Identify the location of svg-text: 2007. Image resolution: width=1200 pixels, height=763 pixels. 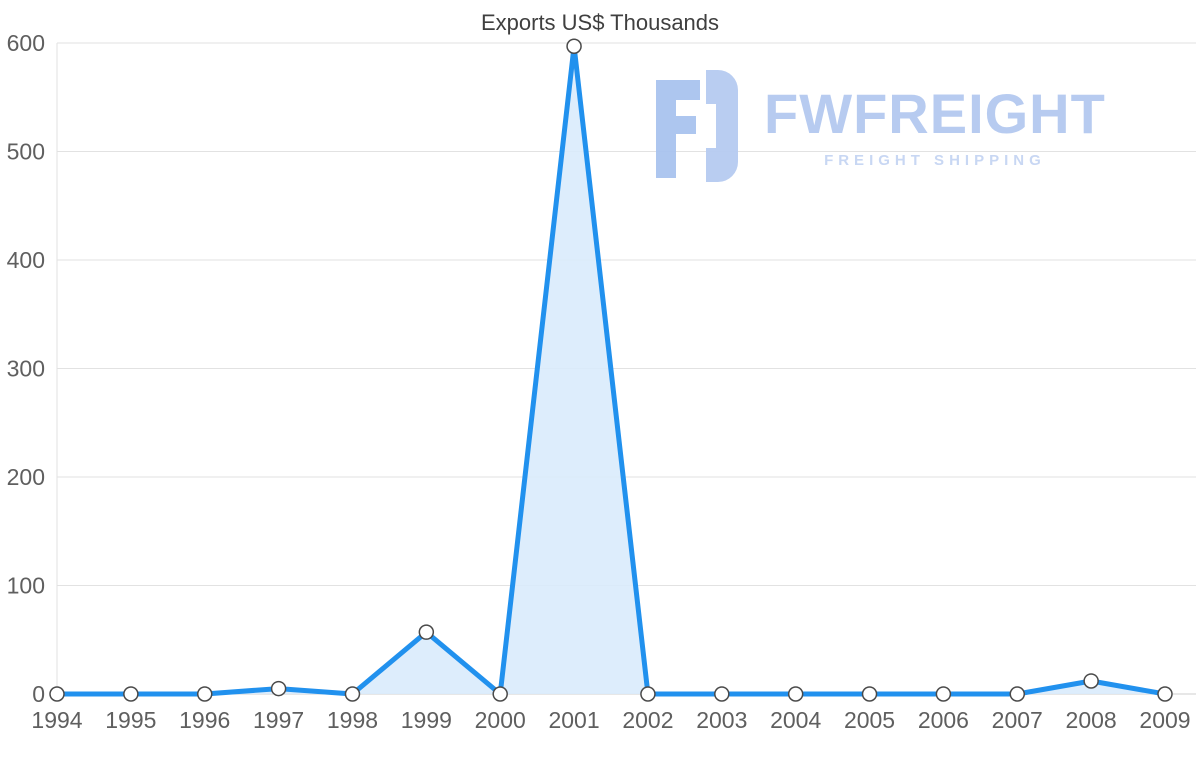
(1017, 720).